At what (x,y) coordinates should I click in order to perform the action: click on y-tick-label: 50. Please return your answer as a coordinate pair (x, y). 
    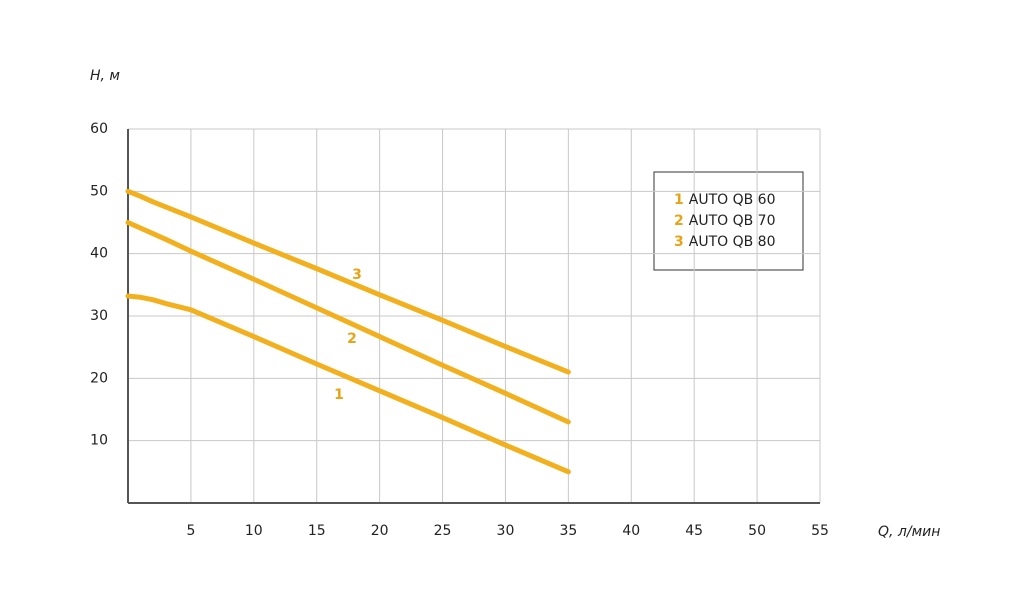
    Looking at the image, I should click on (99, 191).